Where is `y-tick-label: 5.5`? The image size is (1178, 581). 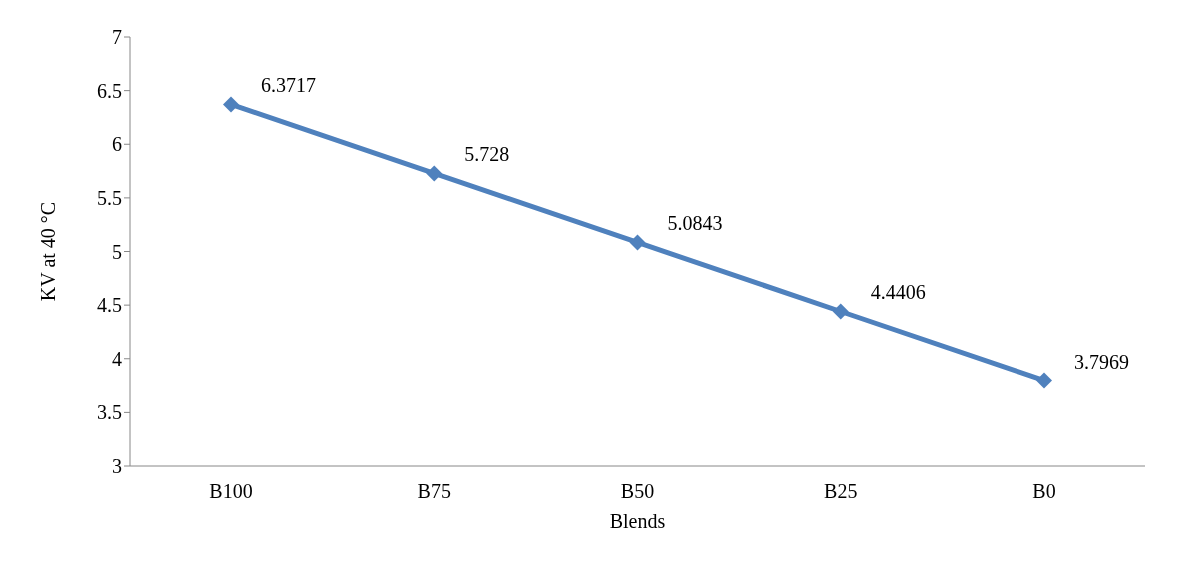
y-tick-label: 5.5 is located at coordinates (109, 197).